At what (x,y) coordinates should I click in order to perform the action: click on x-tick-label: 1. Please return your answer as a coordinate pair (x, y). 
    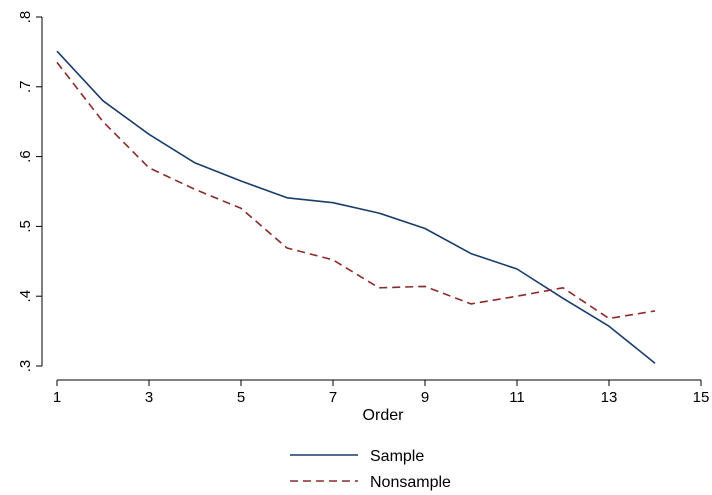
    Looking at the image, I should click on (57, 397).